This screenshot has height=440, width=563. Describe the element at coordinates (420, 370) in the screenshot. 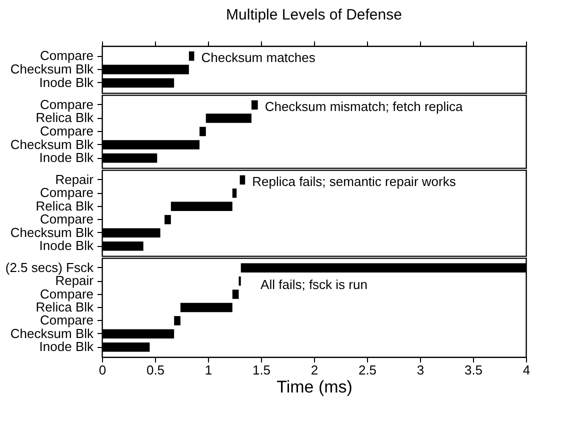

I see `x-tick-label: 3` at that location.